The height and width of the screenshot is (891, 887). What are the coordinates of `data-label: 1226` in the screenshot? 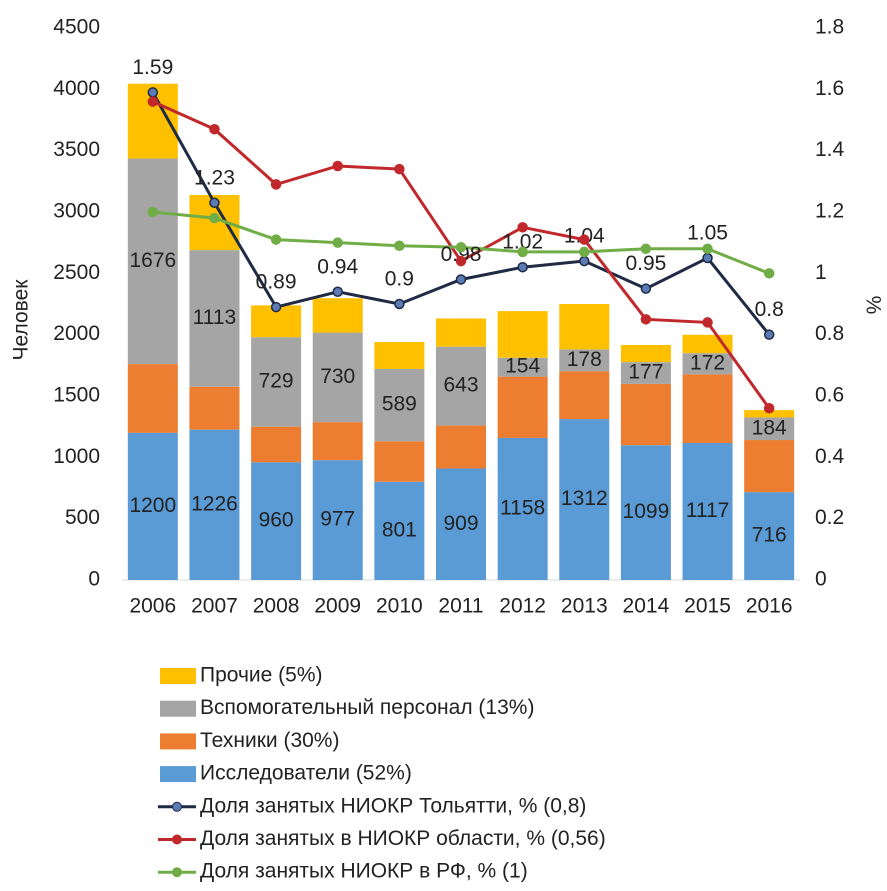 It's located at (214, 503).